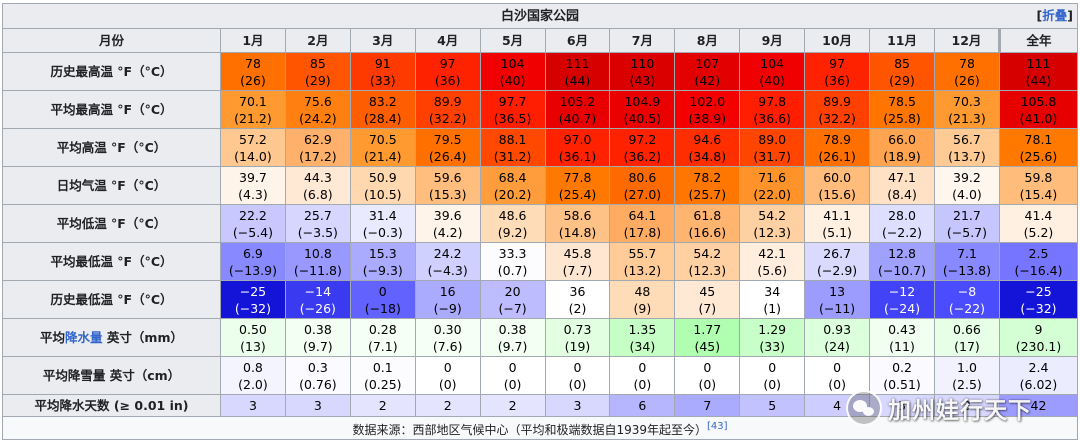 The height and width of the screenshot is (447, 1080). What do you see at coordinates (253, 177) in the screenshot?
I see `fahrenheit-value: 39.7` at bounding box center [253, 177].